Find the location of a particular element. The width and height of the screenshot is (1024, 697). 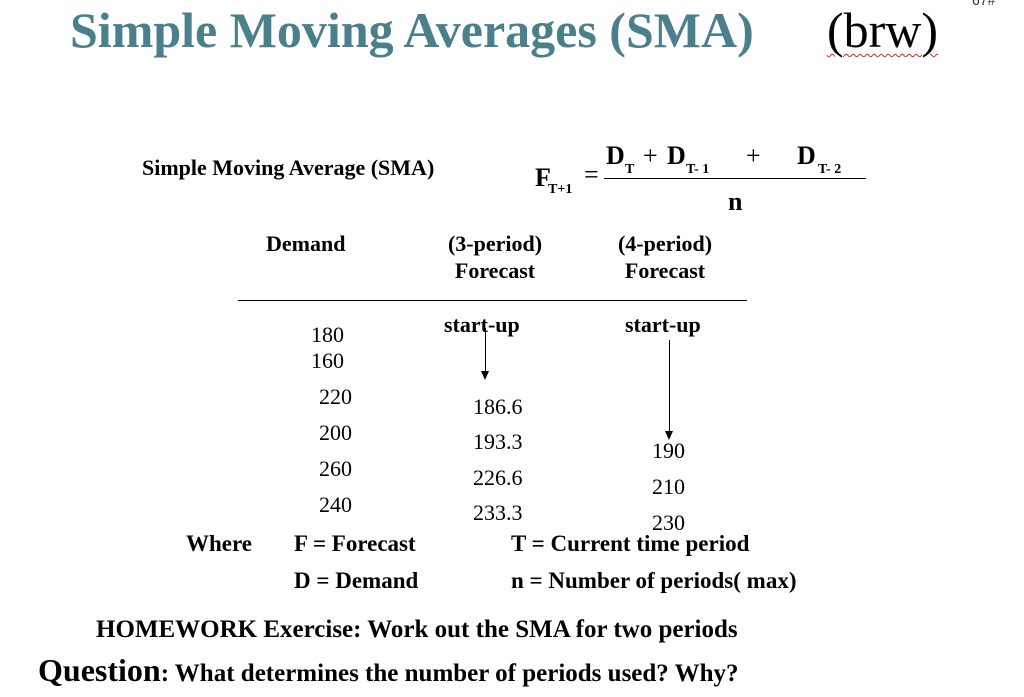

legend-forecast: F = Forecast is located at coordinates (355, 543).